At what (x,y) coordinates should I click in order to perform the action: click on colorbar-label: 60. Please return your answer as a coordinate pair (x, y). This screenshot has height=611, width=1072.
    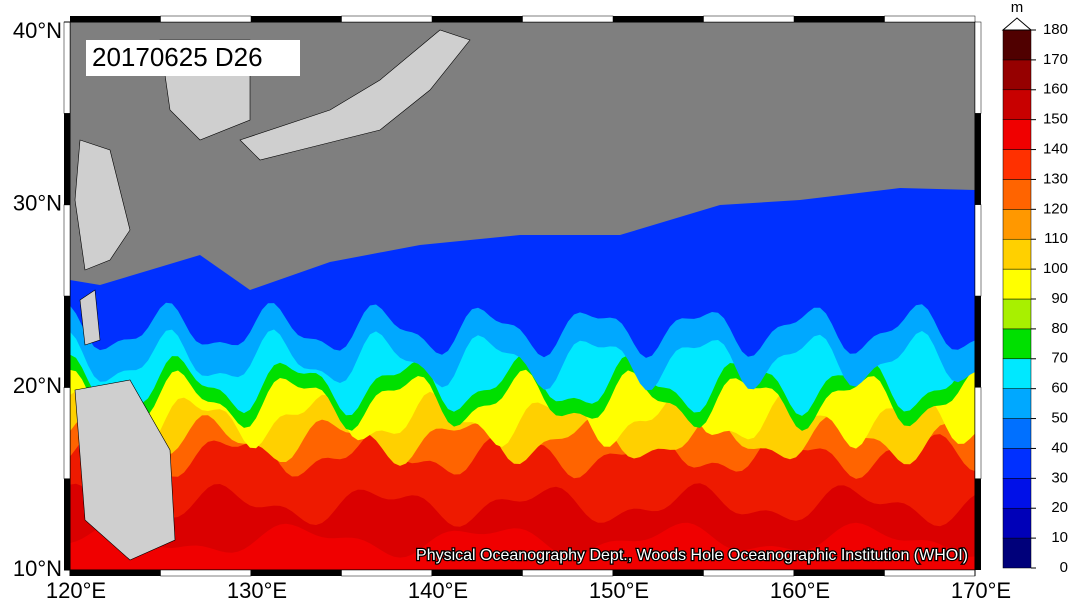
    Looking at the image, I should click on (1059, 388).